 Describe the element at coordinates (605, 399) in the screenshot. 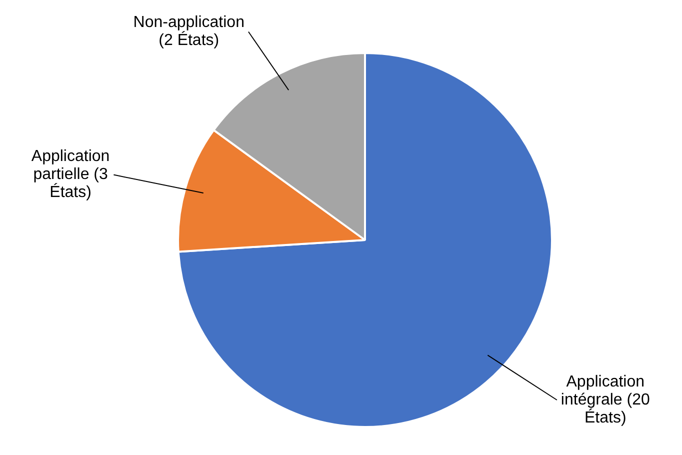

I see `slice-label: Application intégrale (20 États)` at that location.